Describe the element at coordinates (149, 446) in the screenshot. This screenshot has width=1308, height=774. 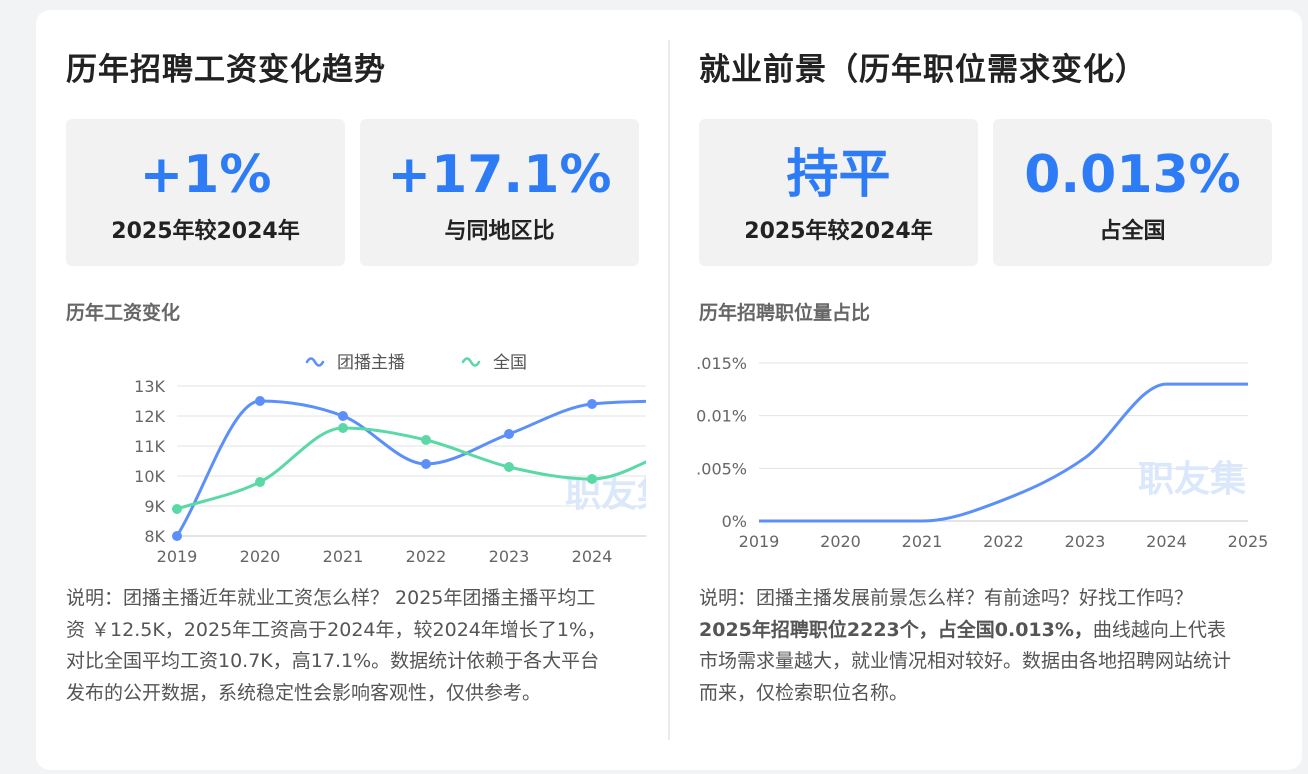
I see `y-tick-label: 11K` at that location.